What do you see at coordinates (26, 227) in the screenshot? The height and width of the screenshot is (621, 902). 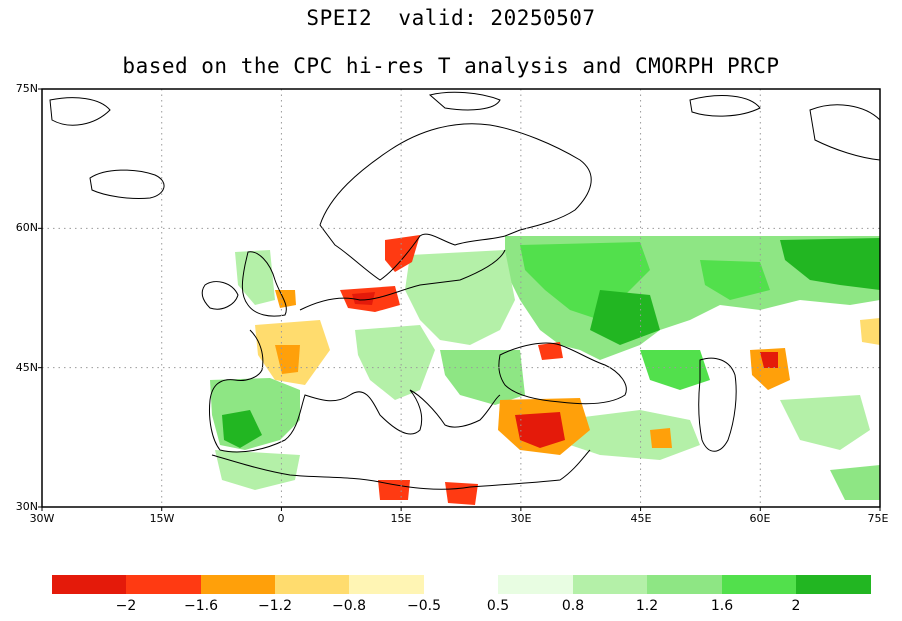 I see `lat-label-60n: 60N` at bounding box center [26, 227].